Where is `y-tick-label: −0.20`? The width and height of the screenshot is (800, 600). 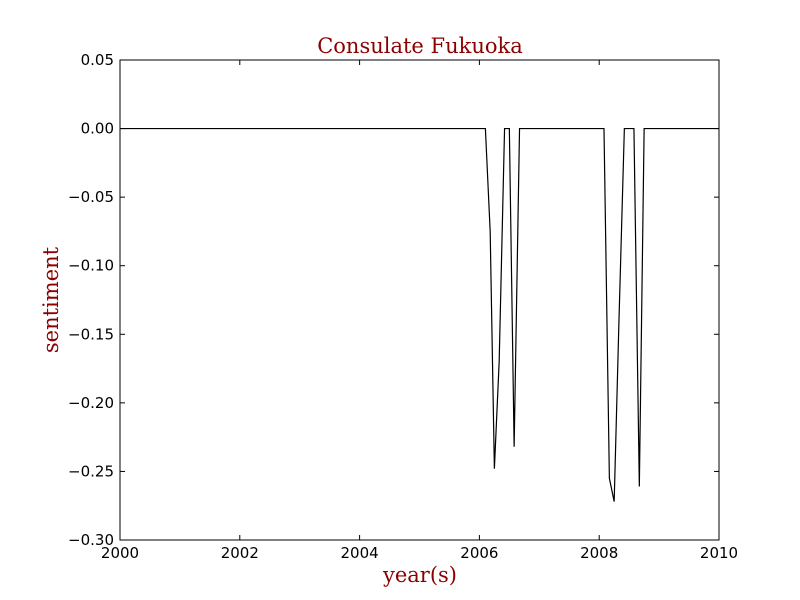
y-tick-label: −0.20 is located at coordinates (91, 403).